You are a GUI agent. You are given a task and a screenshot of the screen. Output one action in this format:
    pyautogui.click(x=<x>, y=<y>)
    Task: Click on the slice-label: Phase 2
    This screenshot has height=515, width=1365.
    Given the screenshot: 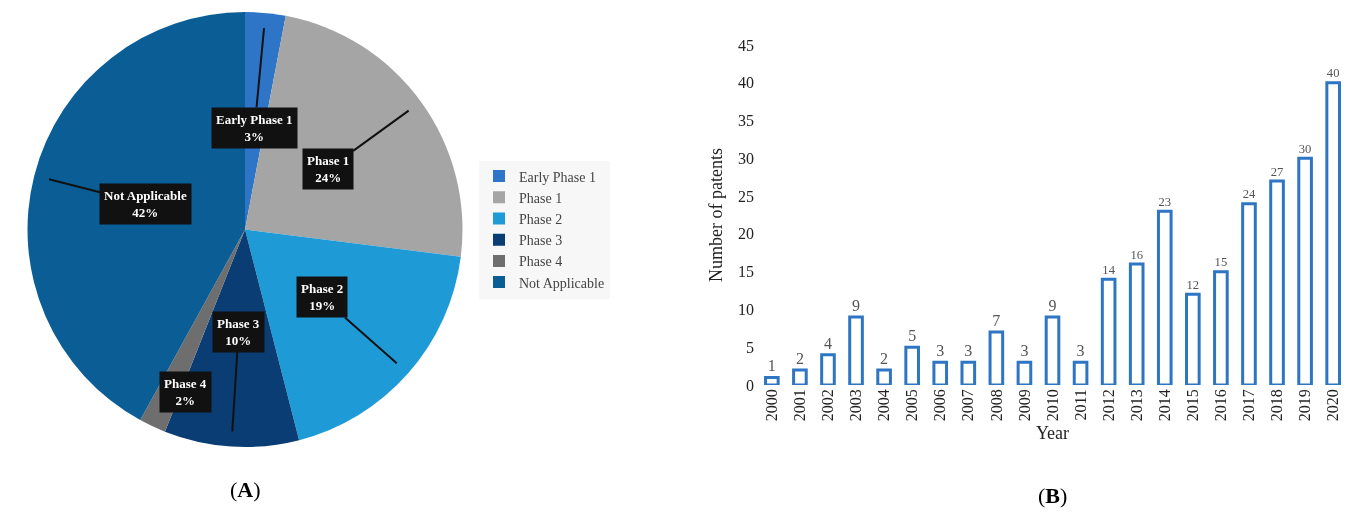 What is the action you would take?
    pyautogui.click(x=322, y=288)
    